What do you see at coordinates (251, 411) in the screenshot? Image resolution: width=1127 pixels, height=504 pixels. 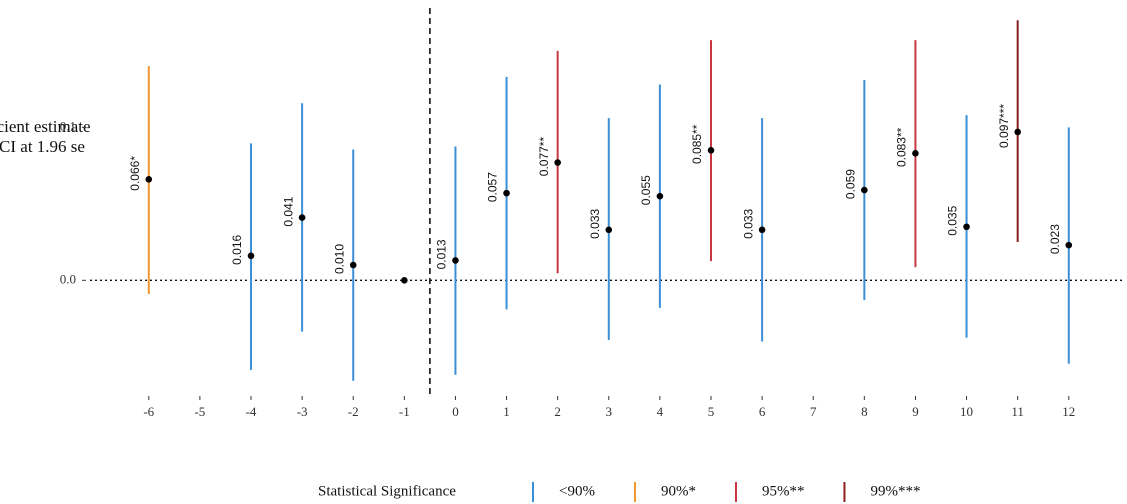 I see `x-tick-label: -4` at bounding box center [251, 411].